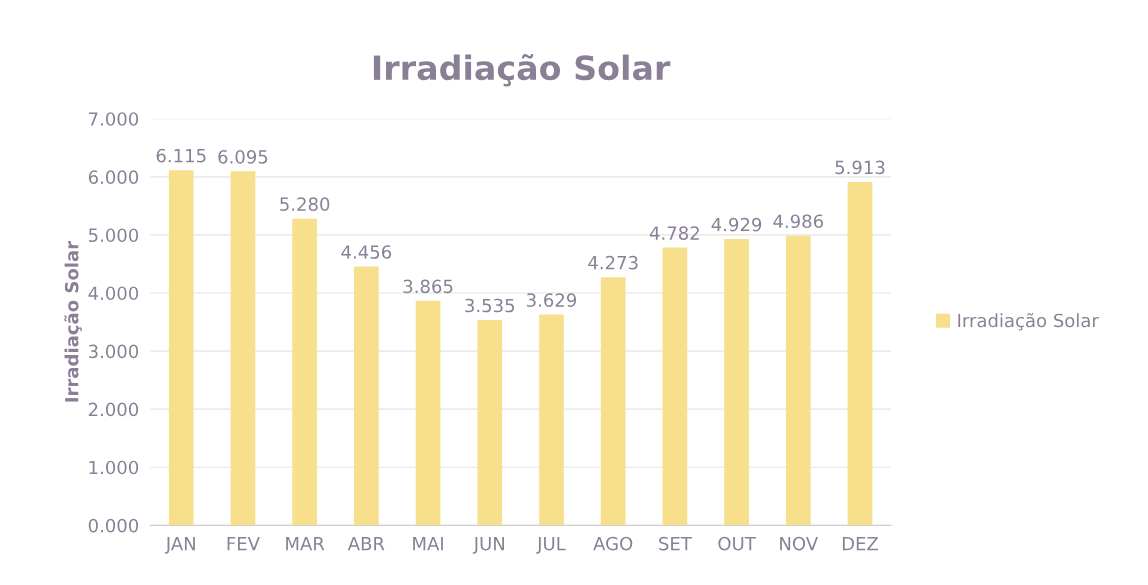 This screenshot has width=1148, height=585. What do you see at coordinates (113, 177) in the screenshot?
I see `y-tick-label: 6.000` at bounding box center [113, 177].